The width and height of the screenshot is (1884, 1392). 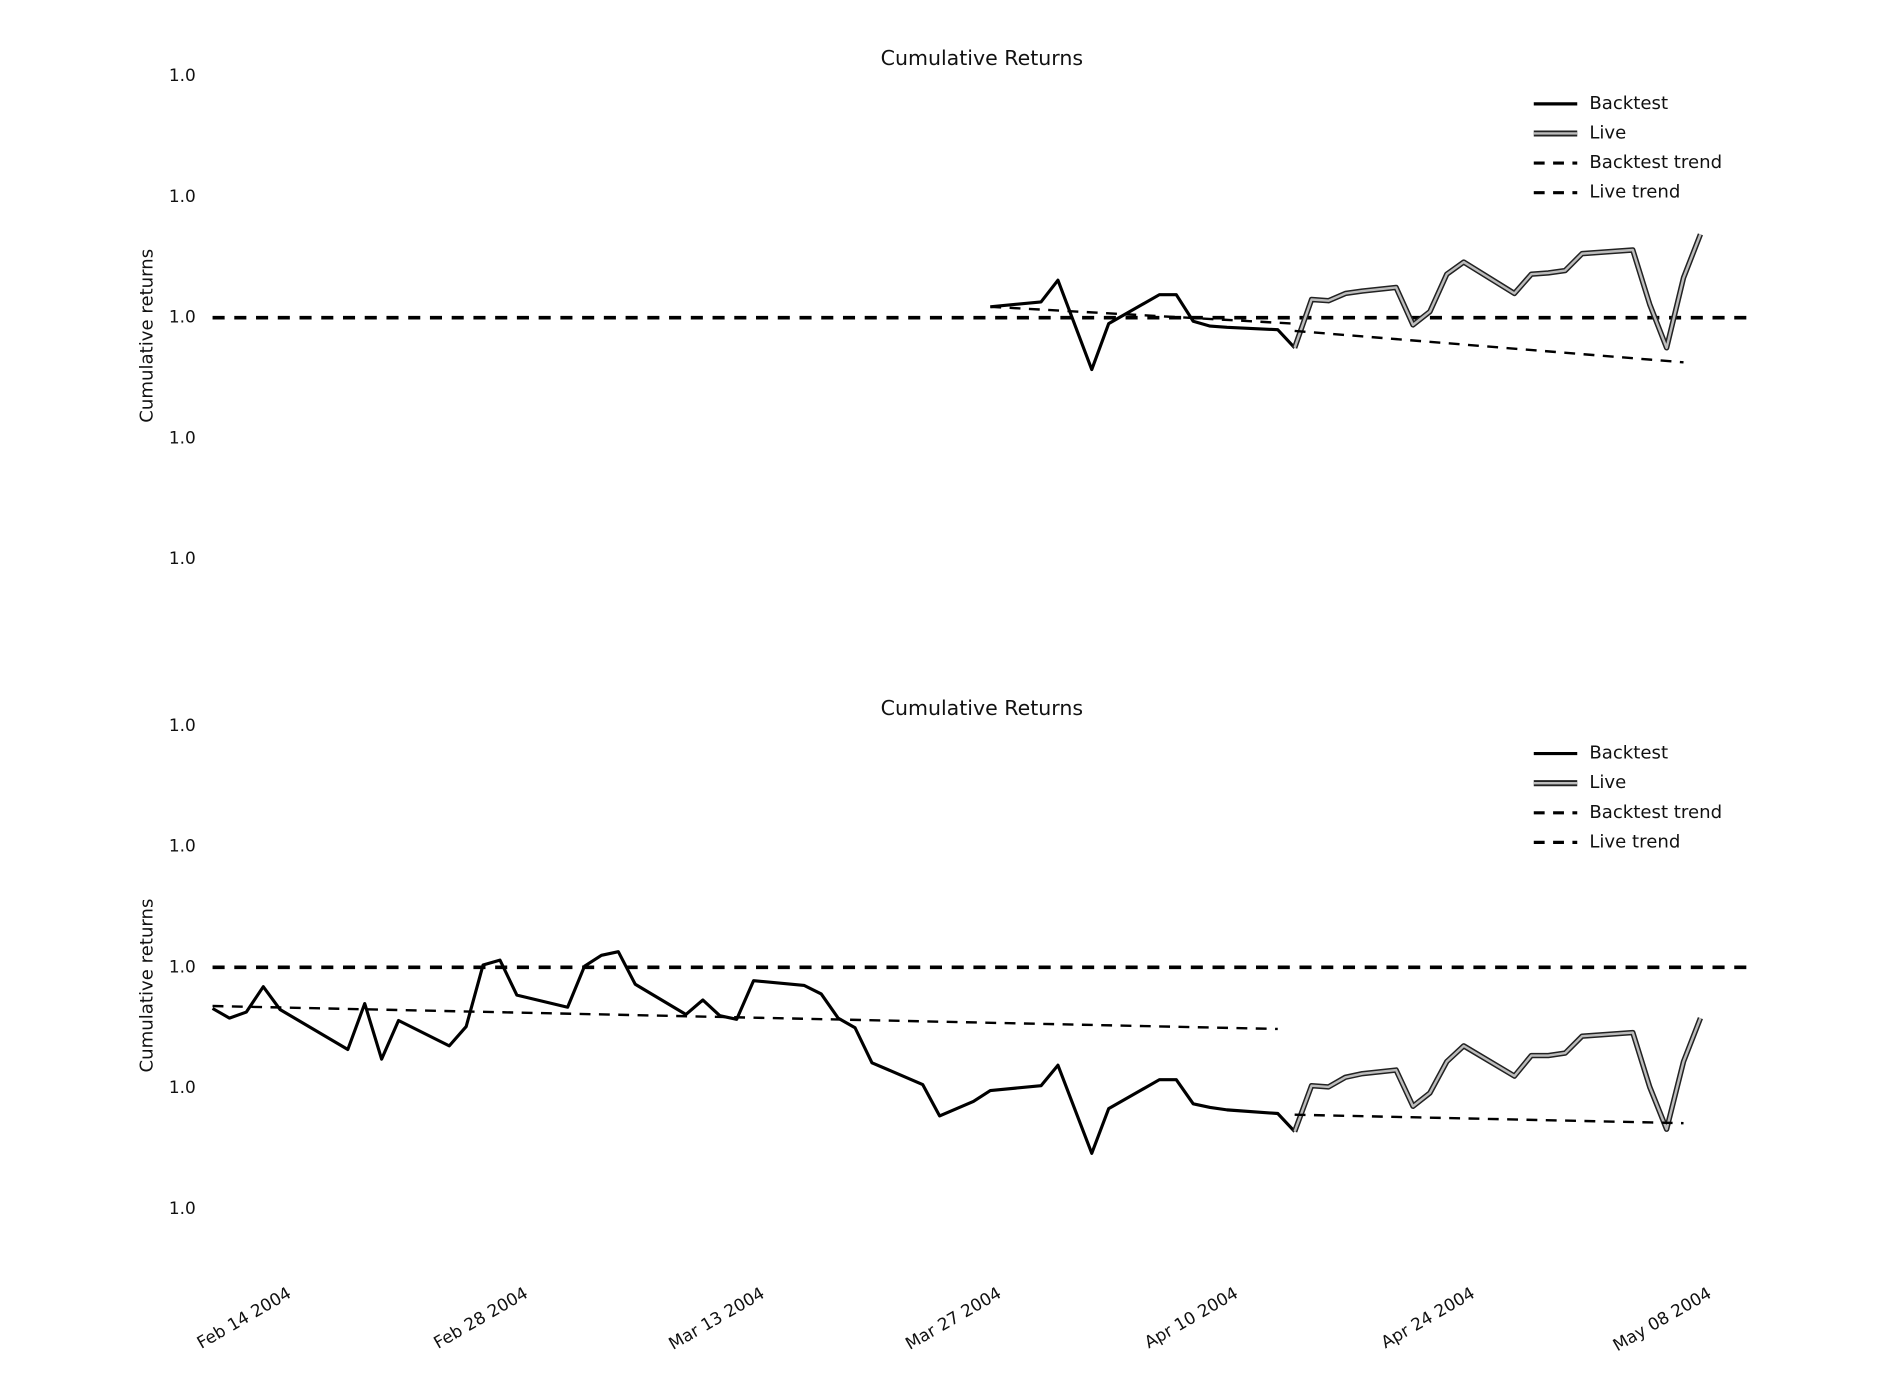 I want to click on x-tick-label: Apr 10 2004, so click(x=1191, y=1318).